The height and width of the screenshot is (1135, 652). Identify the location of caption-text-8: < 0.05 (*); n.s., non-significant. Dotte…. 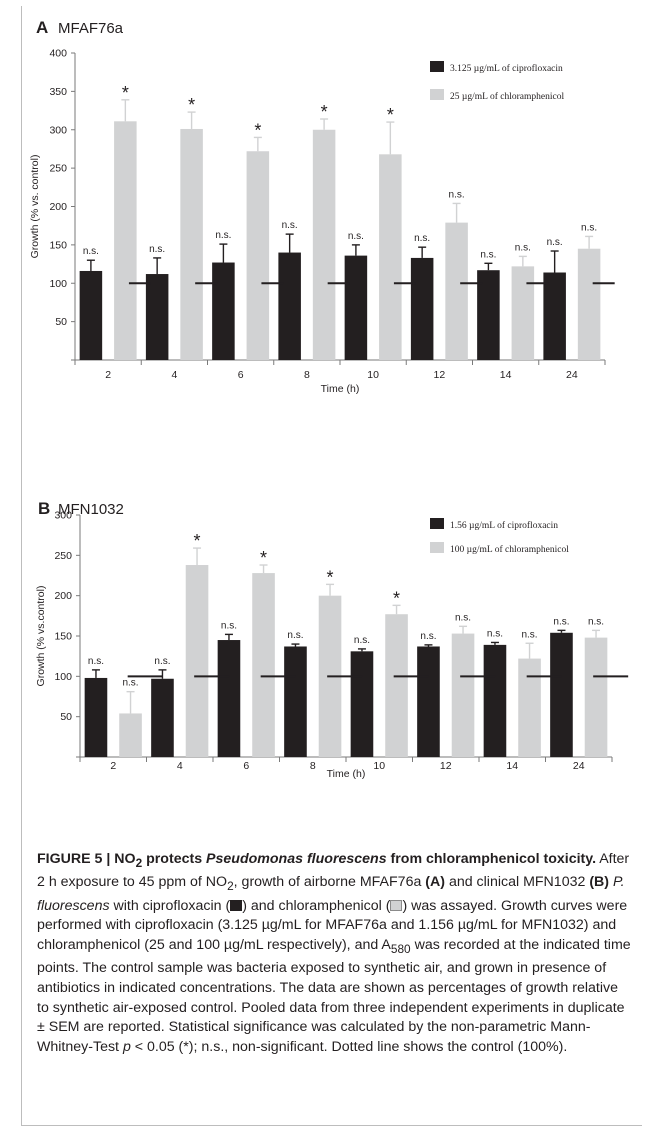
(349, 1046).